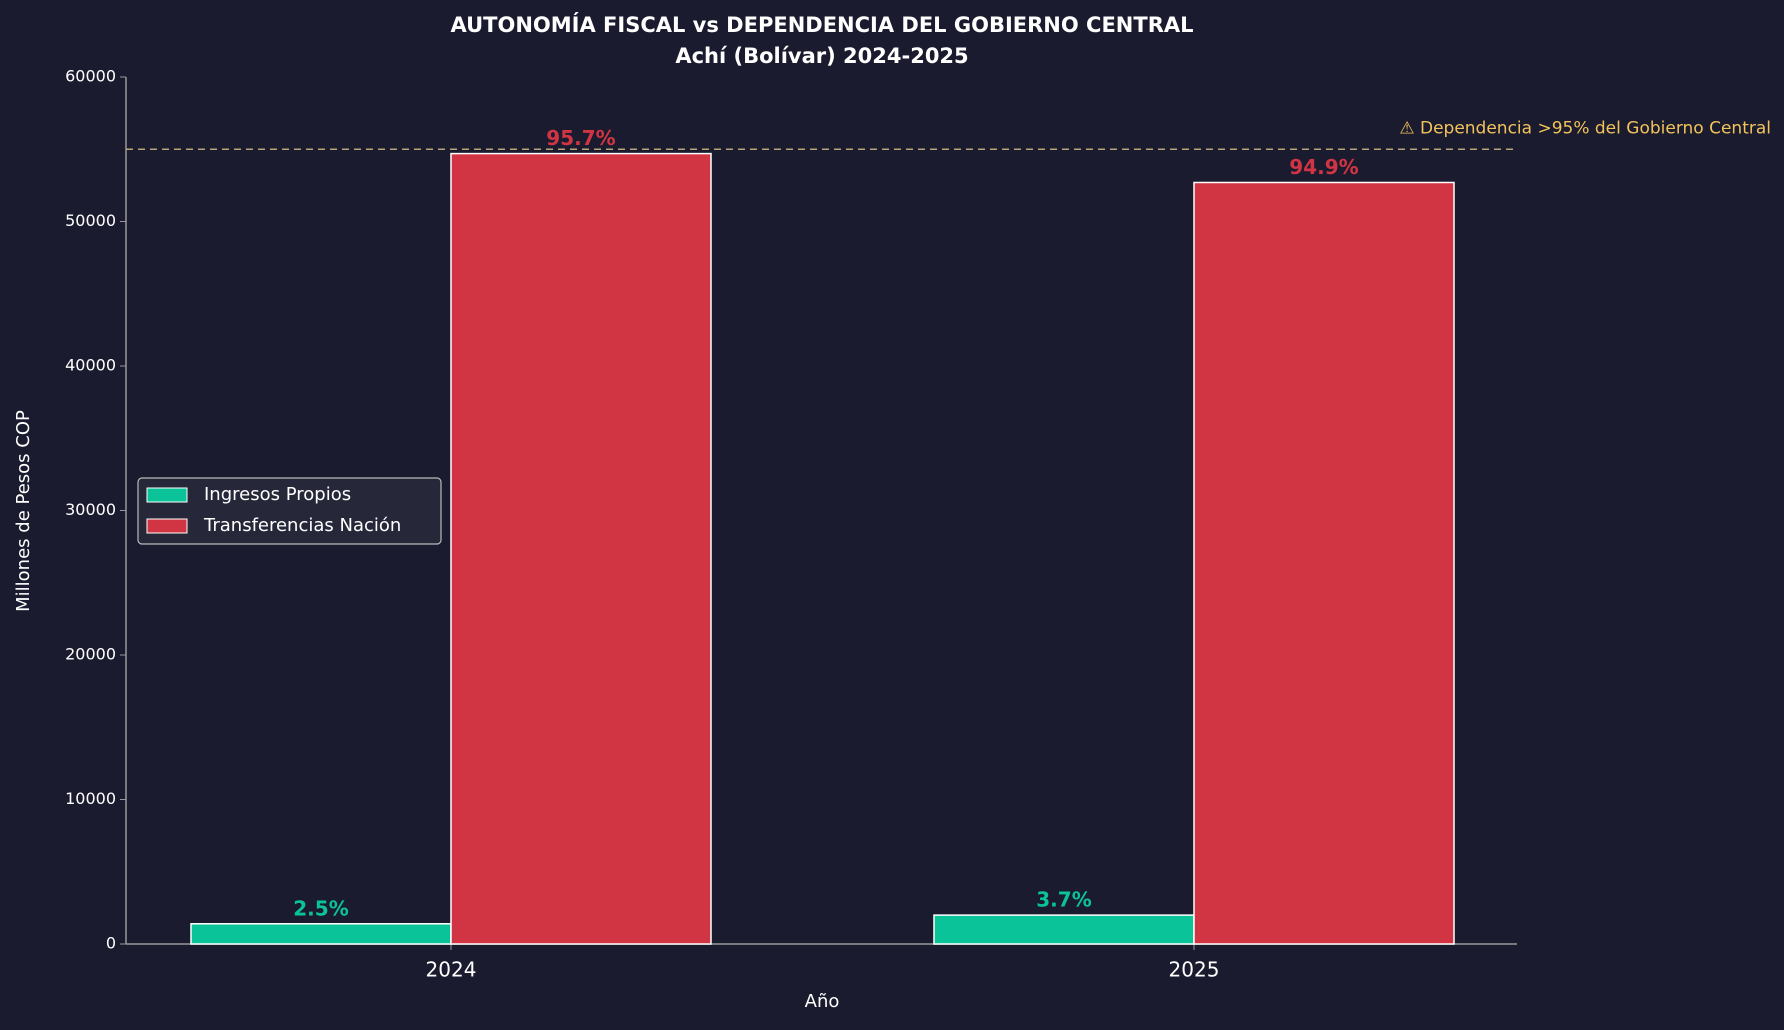 The image size is (1784, 1030). I want to click on legend-label: Transferencias Nación, so click(302, 525).